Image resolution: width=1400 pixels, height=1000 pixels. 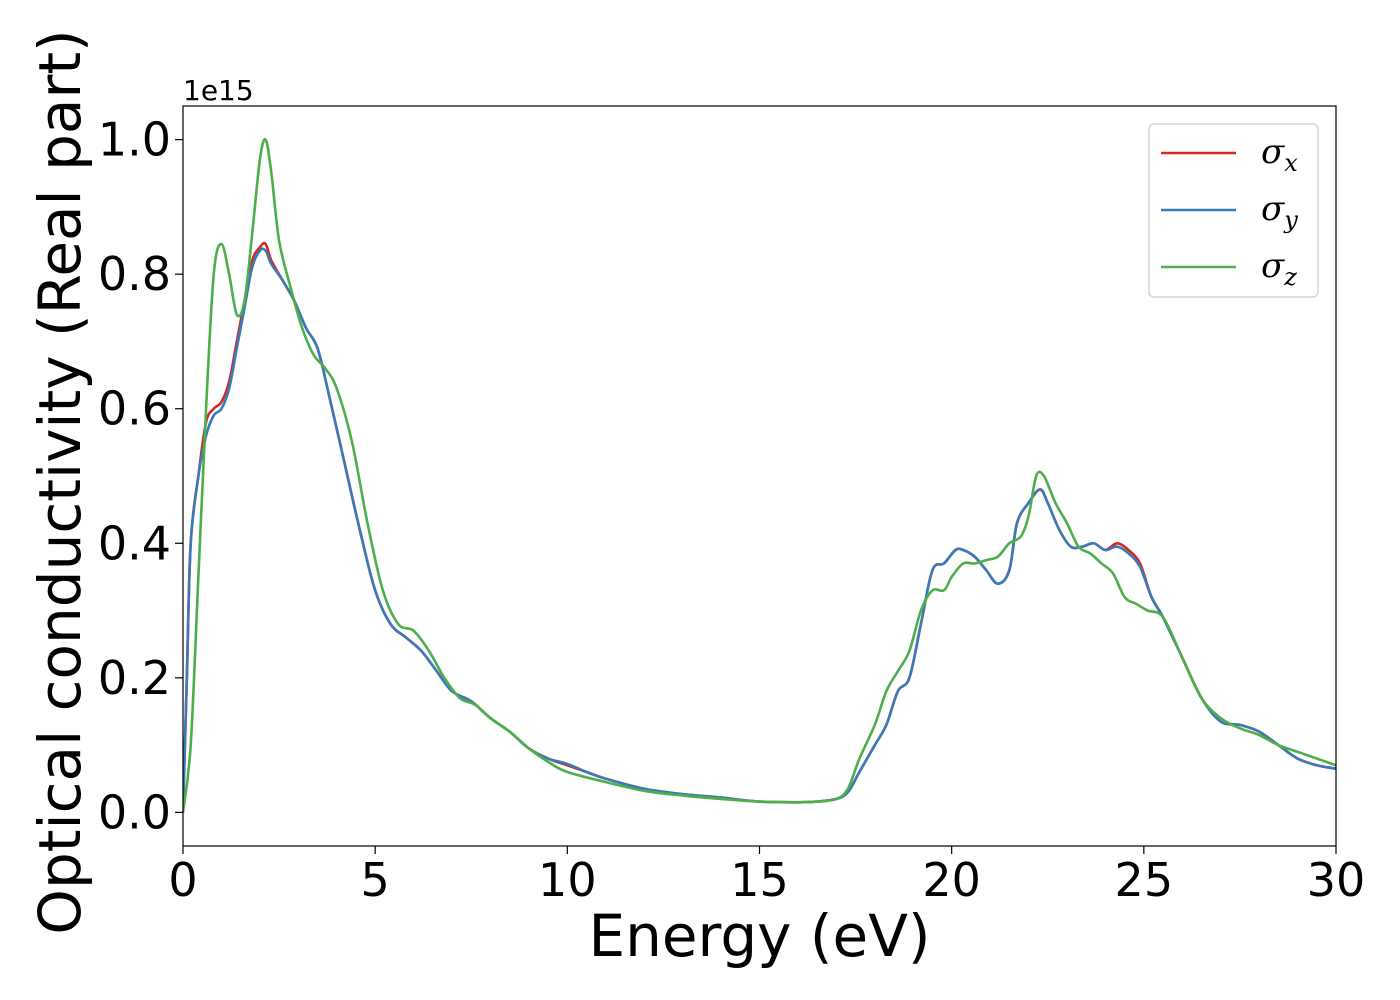 I want to click on x-tick-label: 25, so click(x=1144, y=880).